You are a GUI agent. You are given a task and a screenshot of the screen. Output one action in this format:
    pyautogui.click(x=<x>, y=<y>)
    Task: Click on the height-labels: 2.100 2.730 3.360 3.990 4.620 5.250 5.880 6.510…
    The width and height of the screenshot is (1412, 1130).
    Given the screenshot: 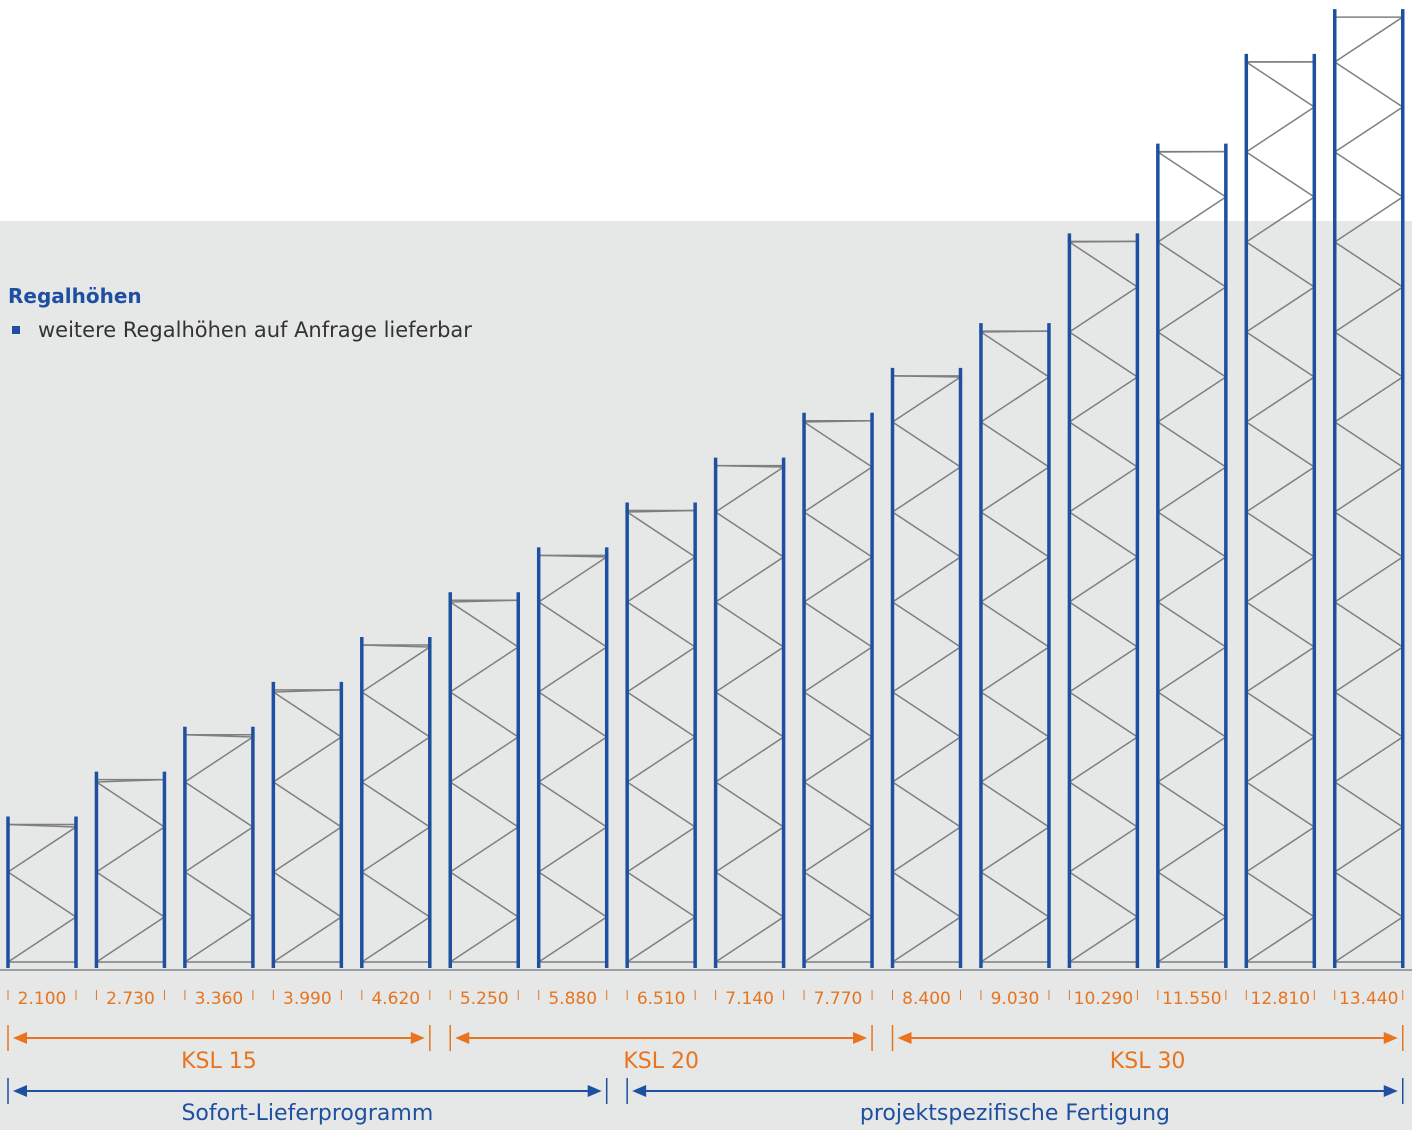 What is the action you would take?
    pyautogui.click(x=705, y=999)
    